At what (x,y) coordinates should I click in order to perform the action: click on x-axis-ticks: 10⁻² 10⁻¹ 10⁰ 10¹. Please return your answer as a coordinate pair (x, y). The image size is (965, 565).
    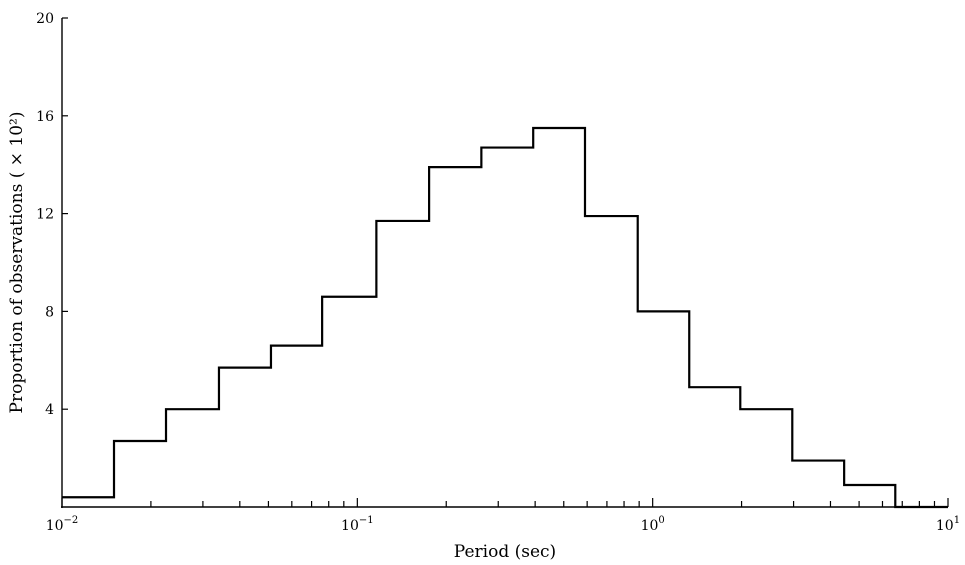
    Looking at the image, I should click on (503, 516).